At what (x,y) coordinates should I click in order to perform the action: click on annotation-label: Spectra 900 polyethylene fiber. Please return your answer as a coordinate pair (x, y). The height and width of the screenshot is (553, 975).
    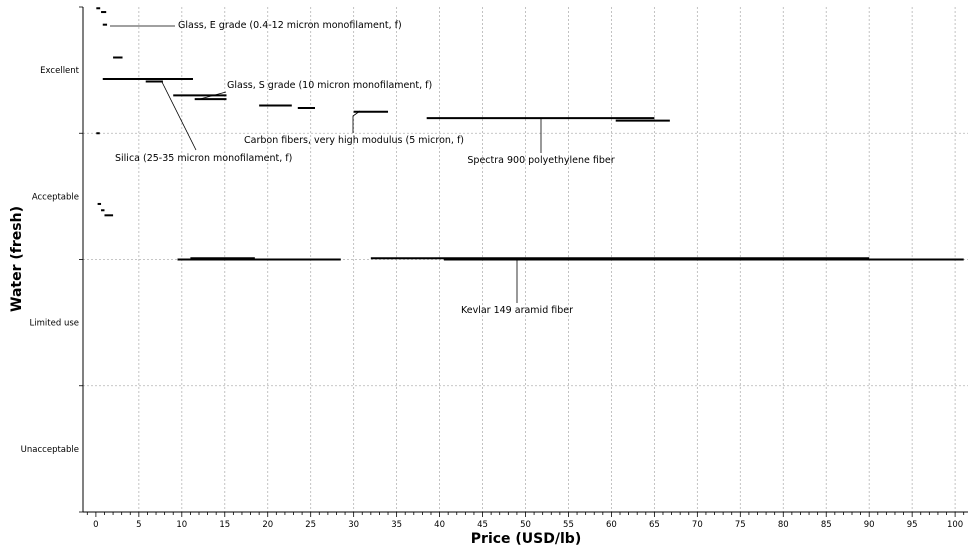
    Looking at the image, I should click on (540, 160).